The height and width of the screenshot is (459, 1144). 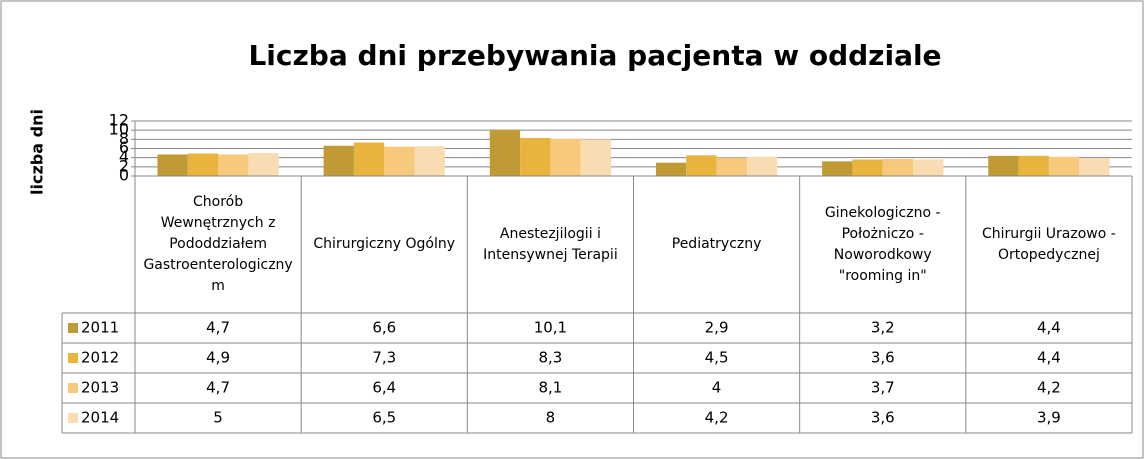 What do you see at coordinates (550, 358) in the screenshot?
I see `table-value: 8,3` at bounding box center [550, 358].